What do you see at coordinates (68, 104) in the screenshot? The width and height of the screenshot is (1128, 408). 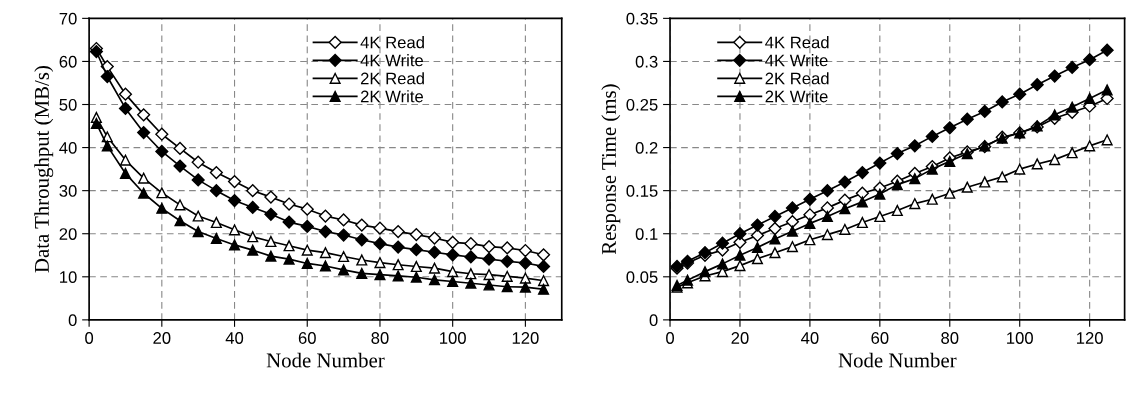 I see `y-tick-label: 50` at bounding box center [68, 104].